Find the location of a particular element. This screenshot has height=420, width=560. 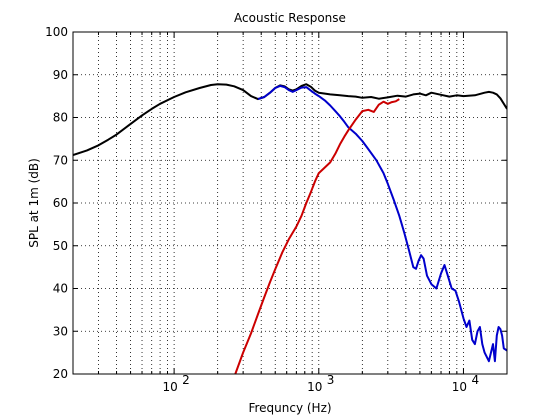

y-tick-label: 80 is located at coordinates (60, 118).